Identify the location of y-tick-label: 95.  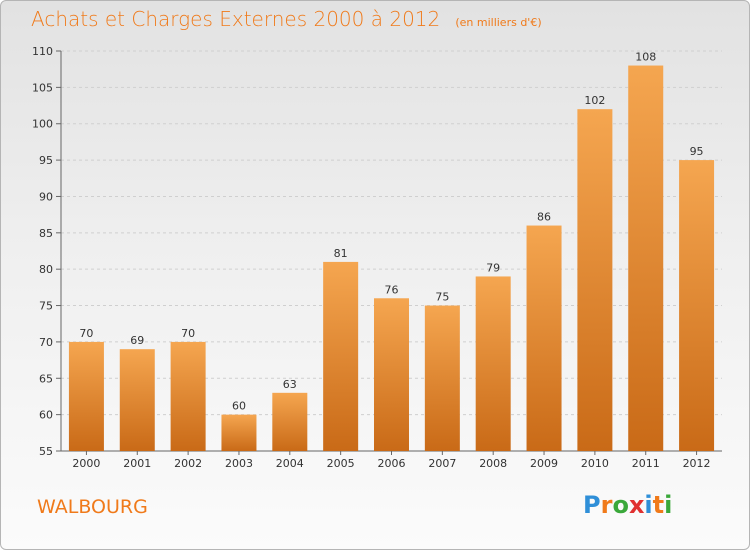
(46, 160).